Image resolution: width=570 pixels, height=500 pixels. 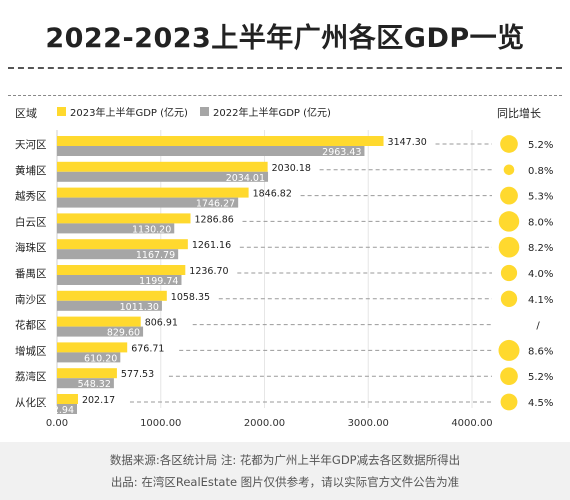 What do you see at coordinates (31, 299) in the screenshot?
I see `category-label: 南沙区` at bounding box center [31, 299].